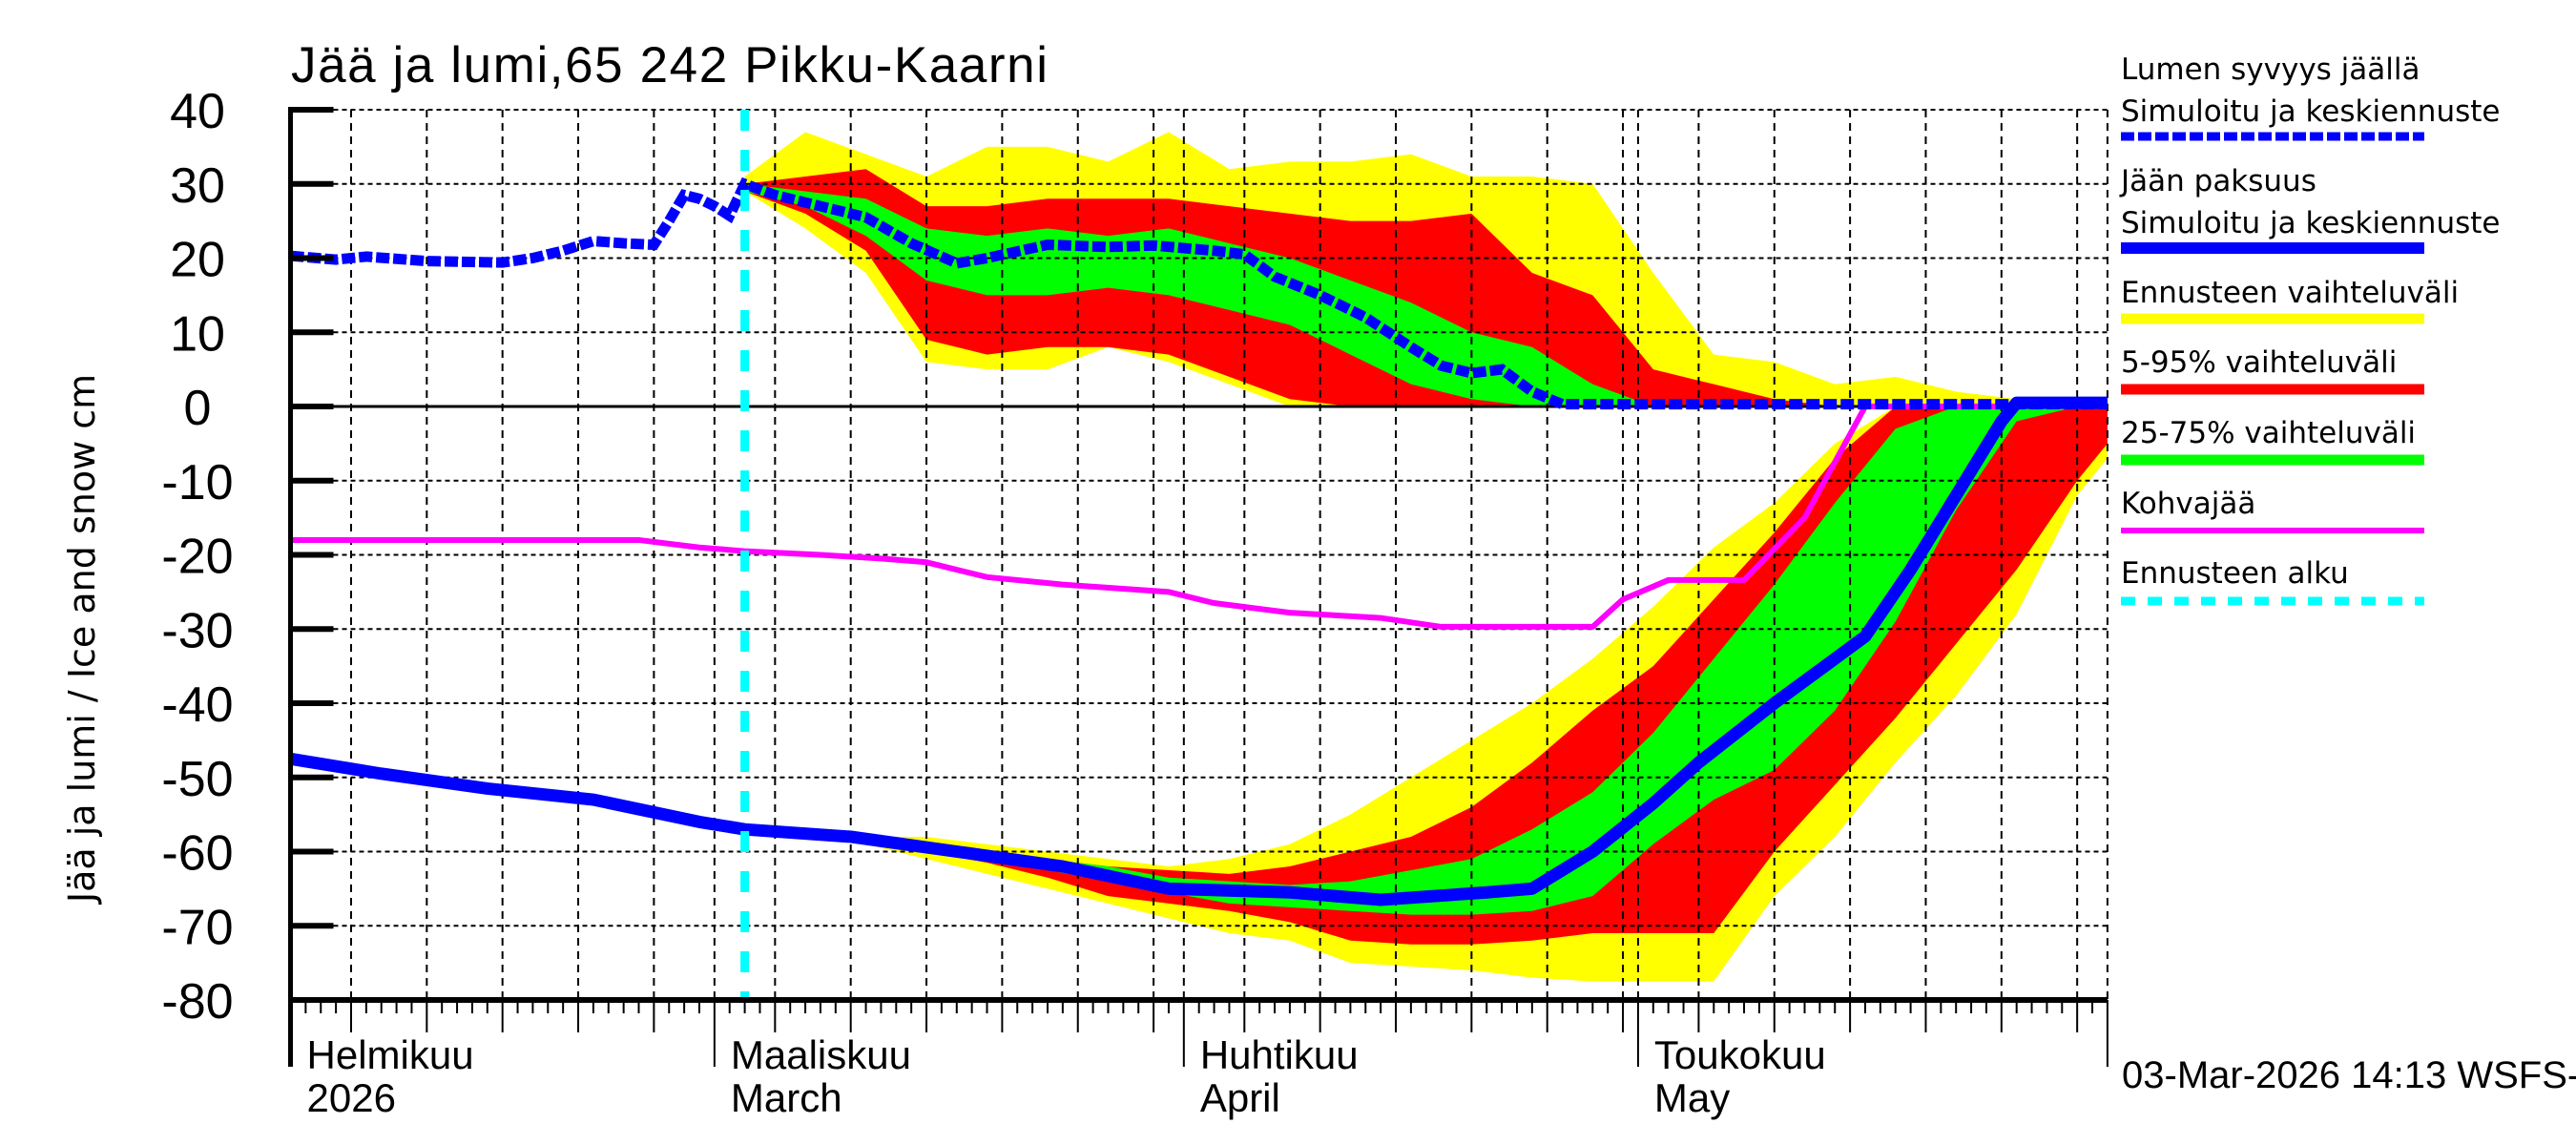 The image size is (2576, 1145). I want to click on month-label: Toukokuu, so click(1740, 1055).